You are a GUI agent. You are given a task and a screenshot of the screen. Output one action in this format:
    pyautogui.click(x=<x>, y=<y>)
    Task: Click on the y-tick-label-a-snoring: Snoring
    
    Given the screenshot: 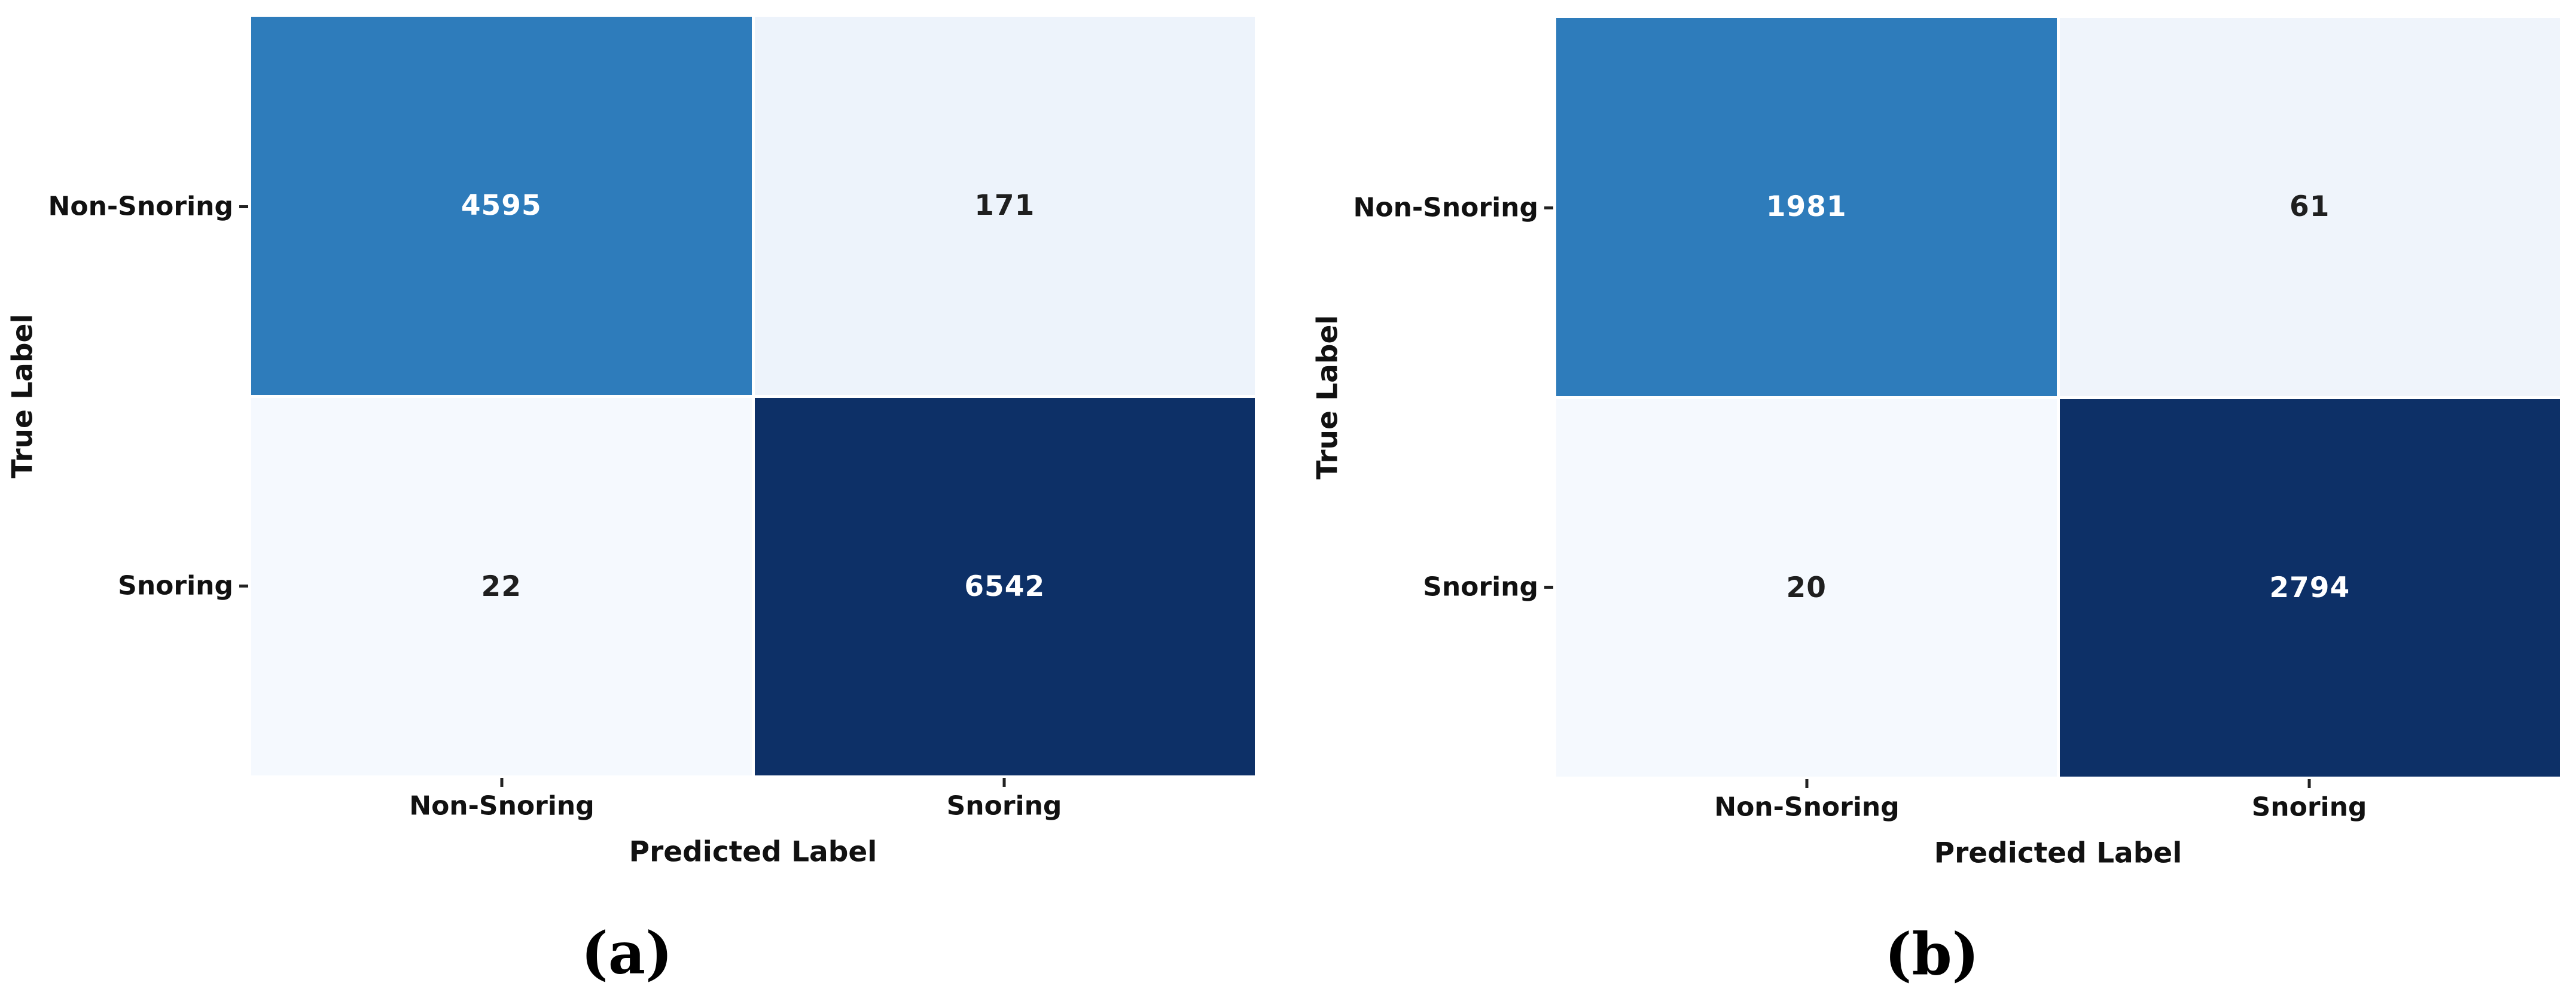 What is the action you would take?
    pyautogui.click(x=176, y=586)
    